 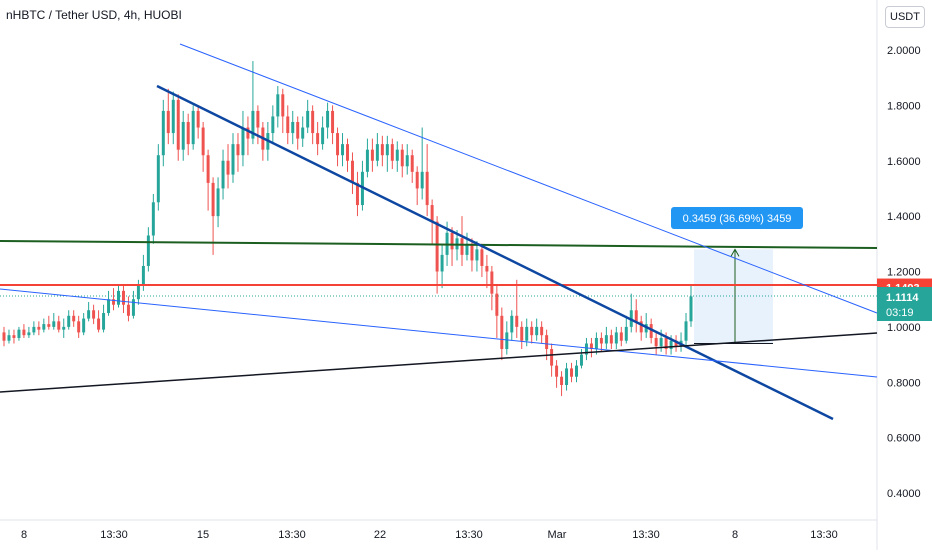 What do you see at coordinates (905, 17) in the screenshot?
I see `currency-unit-button: USDT` at bounding box center [905, 17].